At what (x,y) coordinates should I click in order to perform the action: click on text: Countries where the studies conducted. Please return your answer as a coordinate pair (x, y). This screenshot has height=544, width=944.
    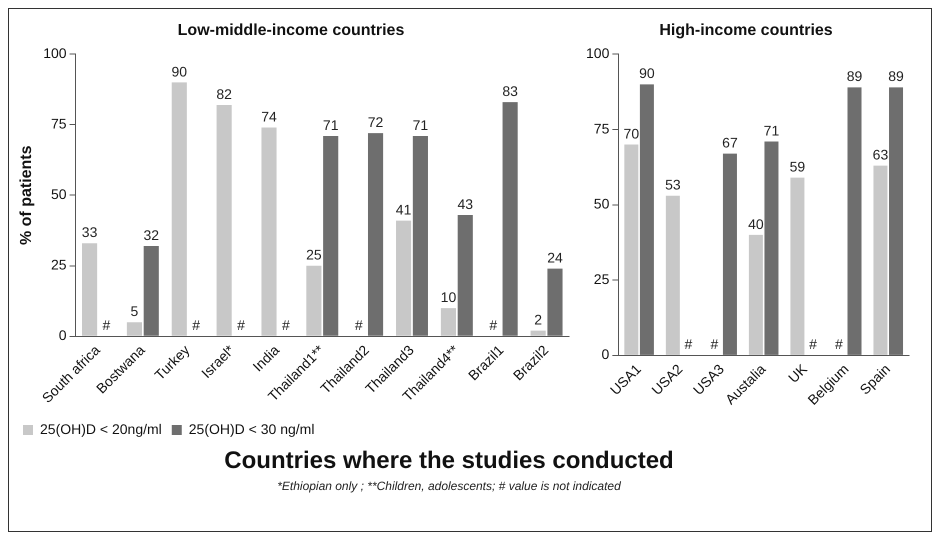
    Looking at the image, I should click on (449, 461).